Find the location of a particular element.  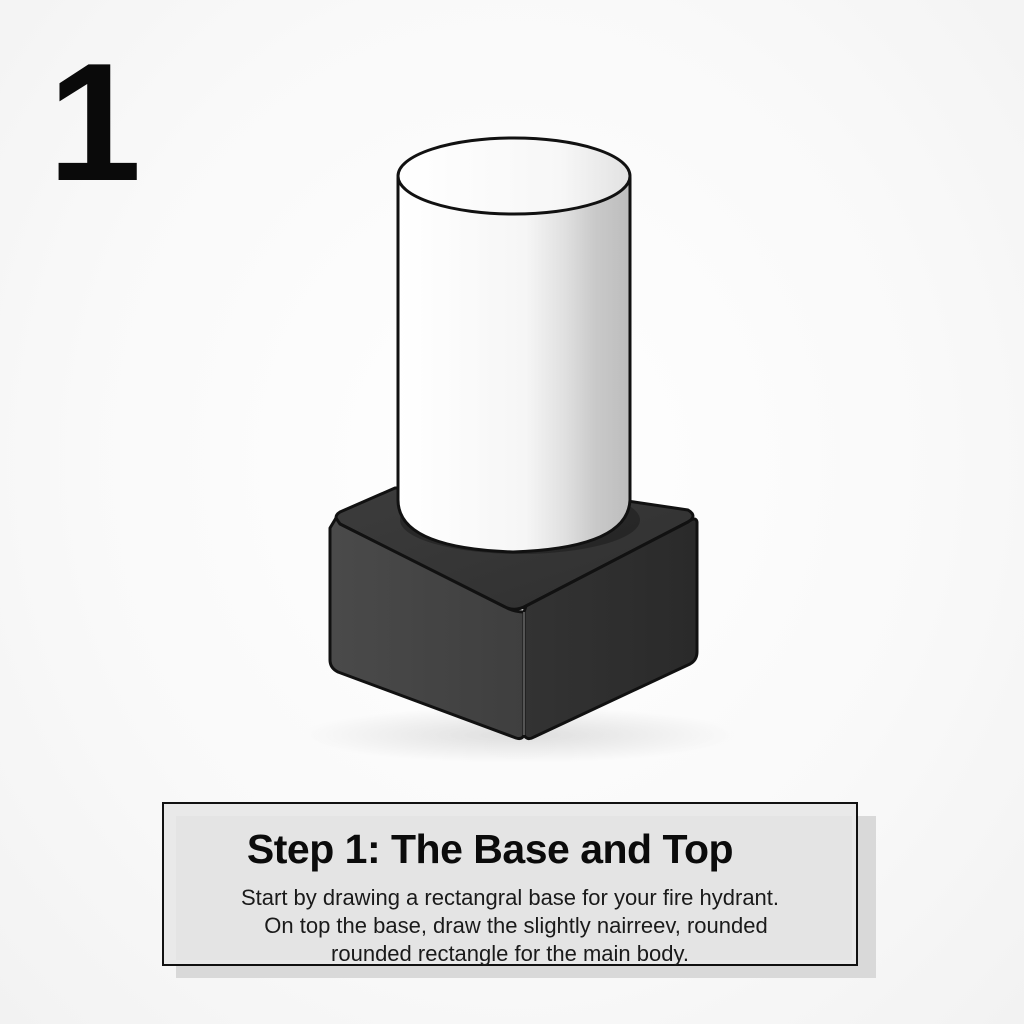

cylinder-body is located at coordinates (514, 365).